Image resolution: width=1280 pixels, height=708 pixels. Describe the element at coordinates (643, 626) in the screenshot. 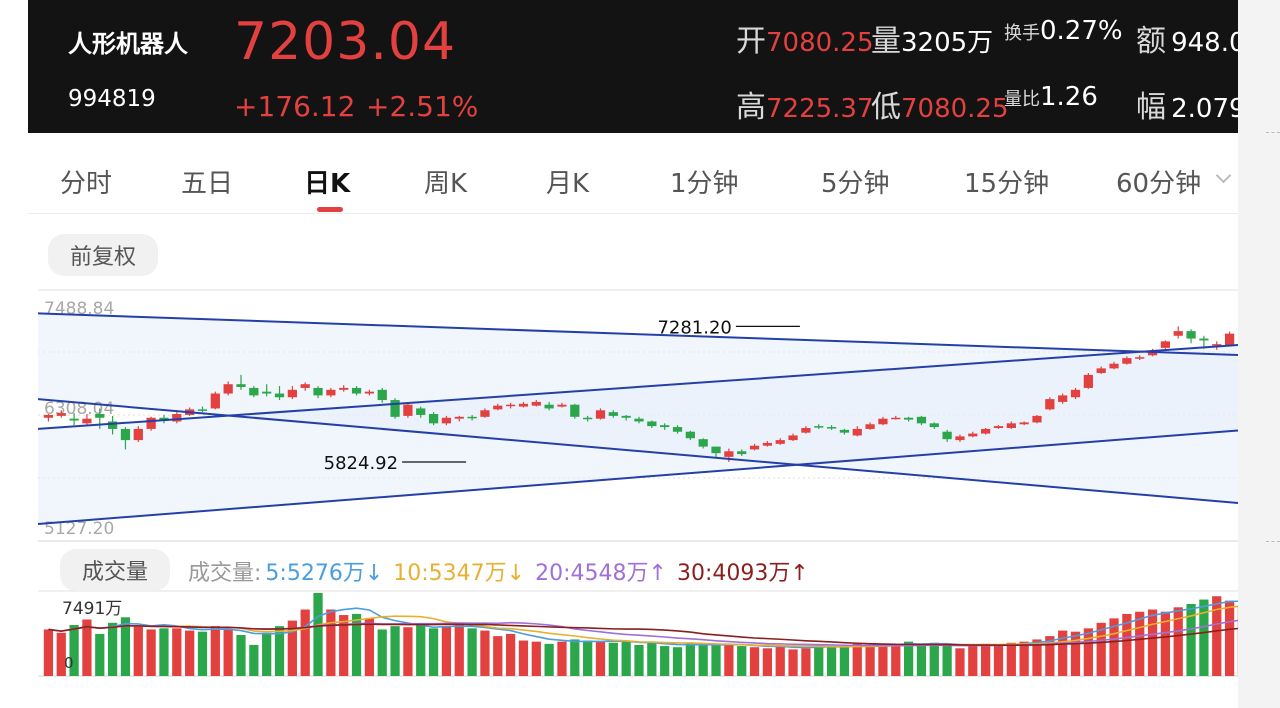

I see `volume-ma10-line` at that location.